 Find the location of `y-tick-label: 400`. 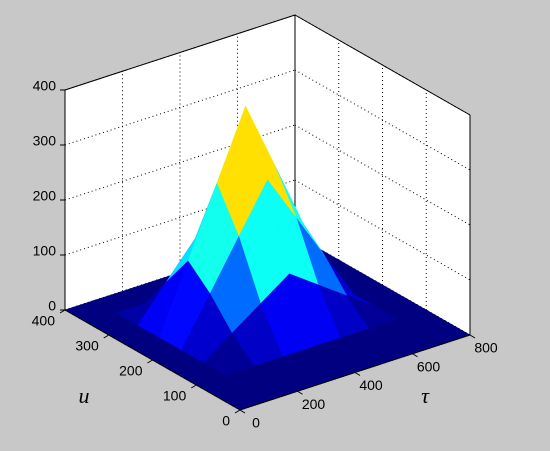

y-tick-label: 400 is located at coordinates (44, 321).